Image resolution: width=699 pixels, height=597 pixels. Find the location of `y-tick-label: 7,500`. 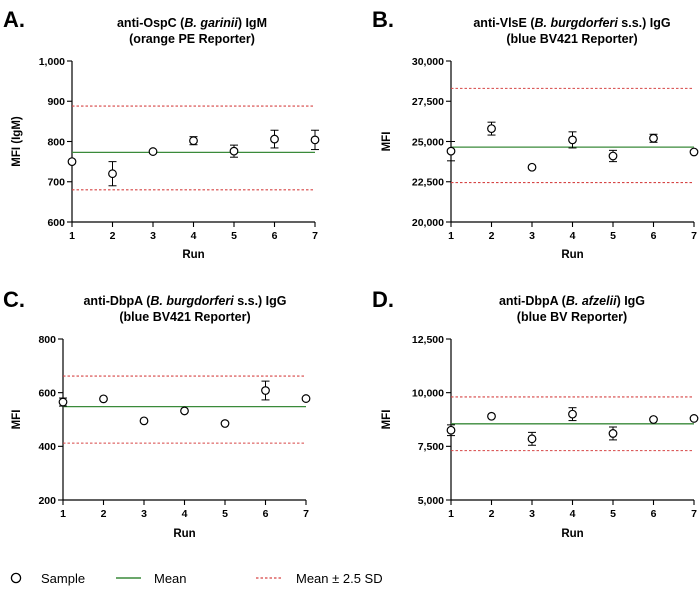

y-tick-label: 7,500 is located at coordinates (431, 447).